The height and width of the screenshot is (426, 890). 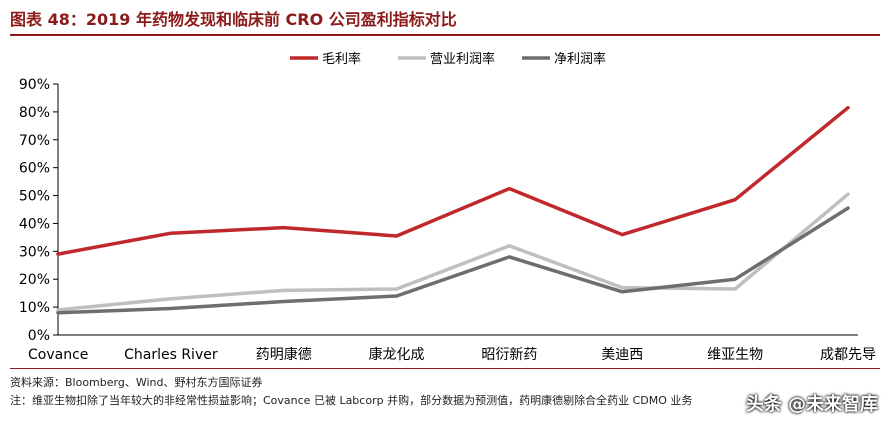 I want to click on y-tick-label: 70%, so click(x=34, y=141).